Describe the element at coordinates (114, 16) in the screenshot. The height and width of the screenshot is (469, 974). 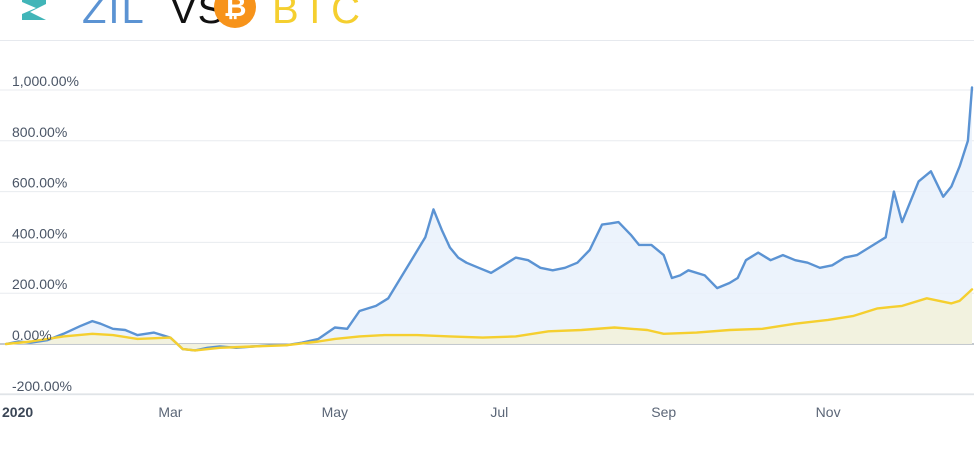
I see `left-asset-label: ZIL` at that location.